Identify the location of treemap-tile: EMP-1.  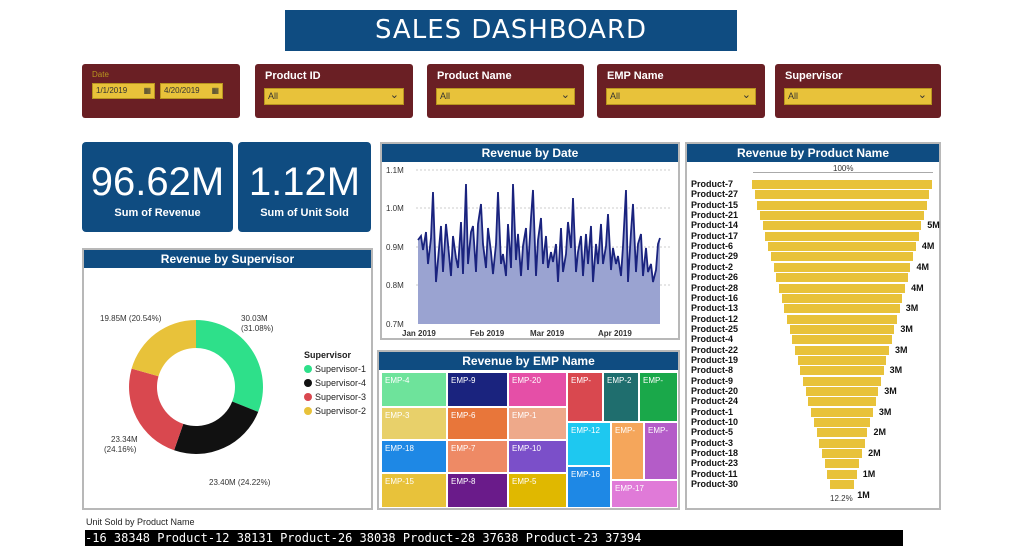
(537, 423).